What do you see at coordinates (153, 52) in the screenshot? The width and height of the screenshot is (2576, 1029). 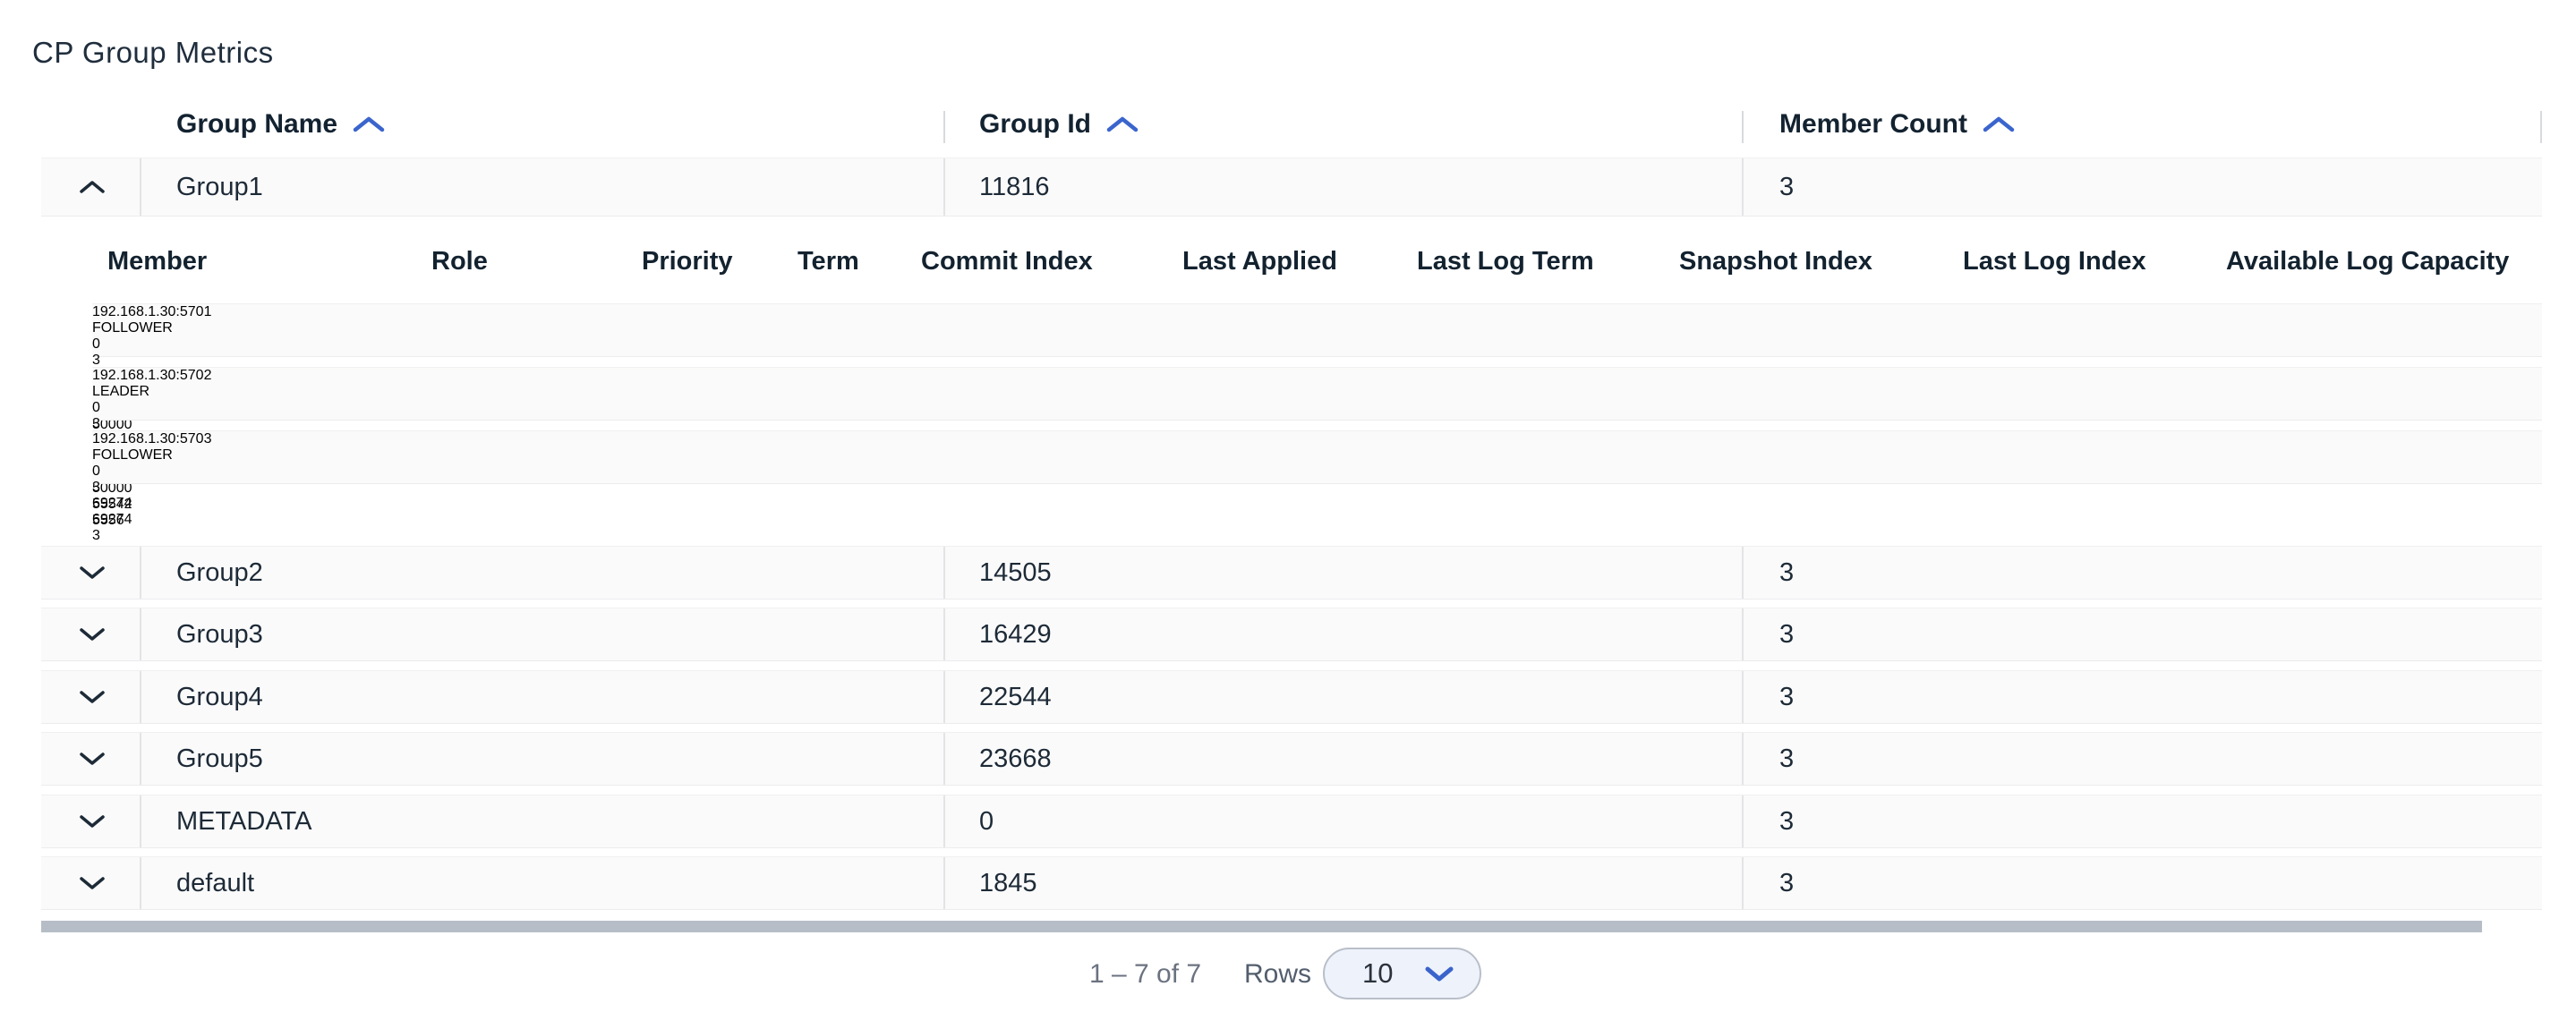 I see `page-title: CP Group Metrics` at bounding box center [153, 52].